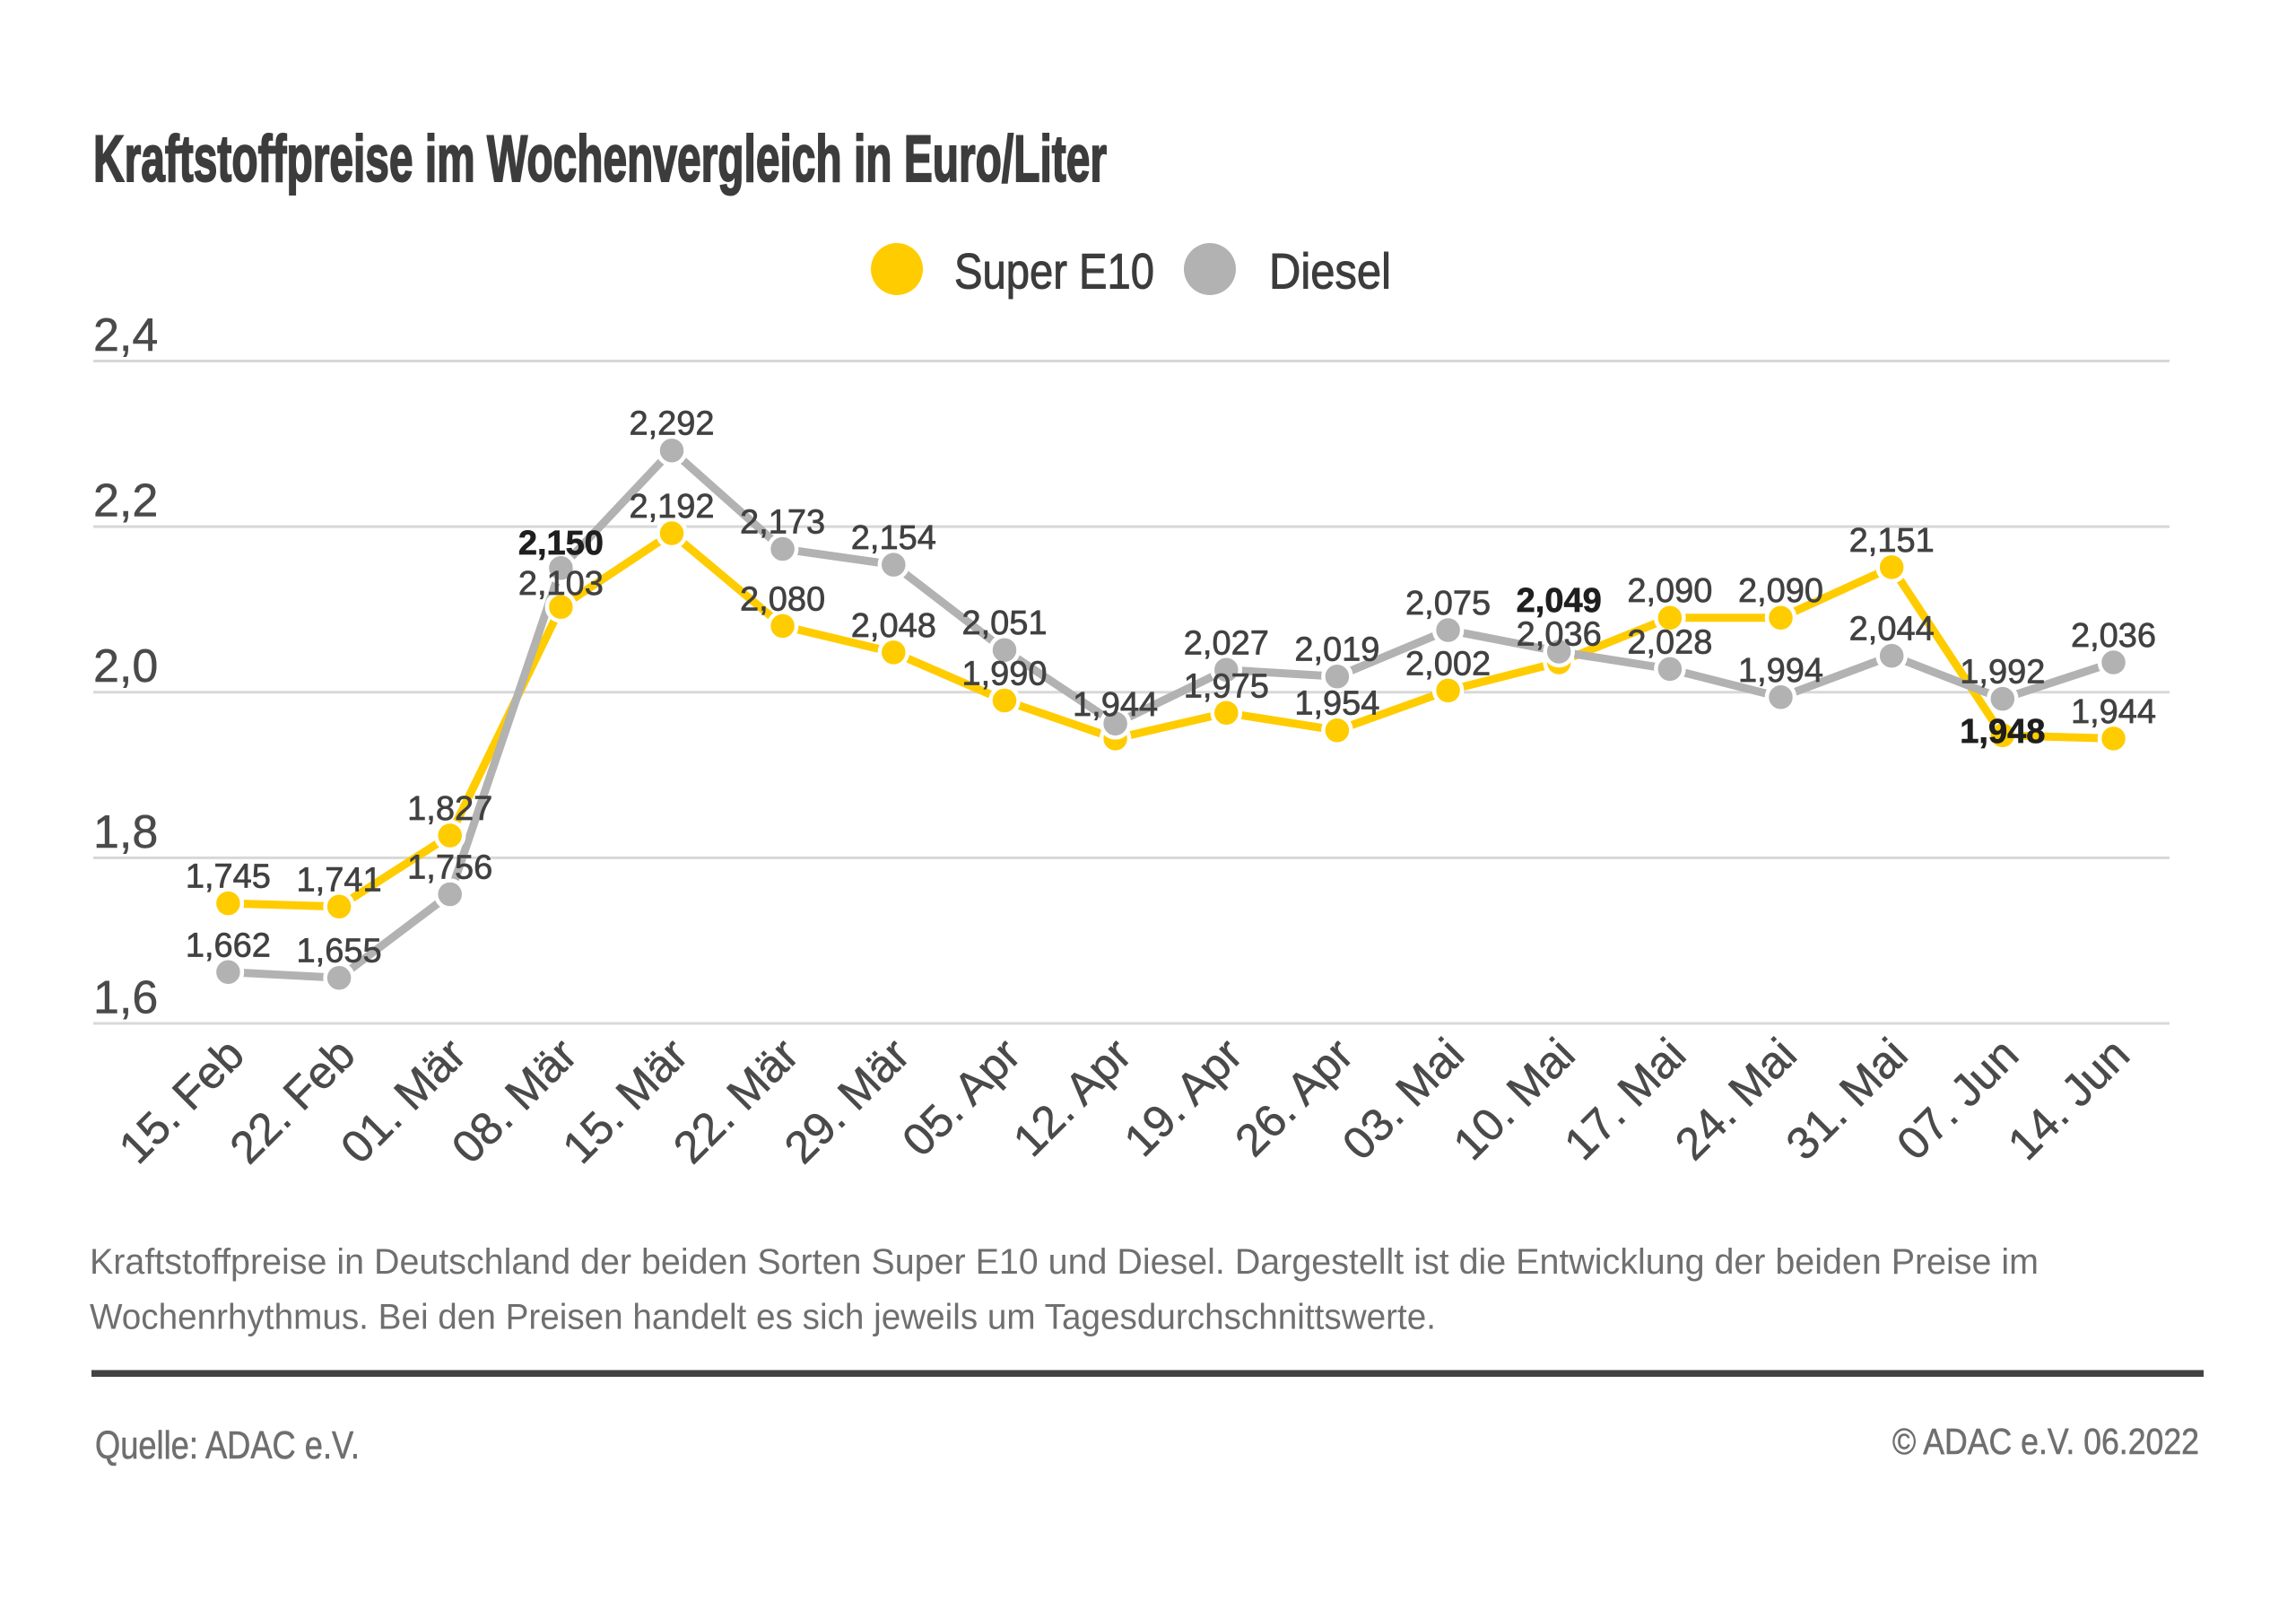  Describe the element at coordinates (125, 666) in the screenshot. I see `svg-text: 2,0` at that location.